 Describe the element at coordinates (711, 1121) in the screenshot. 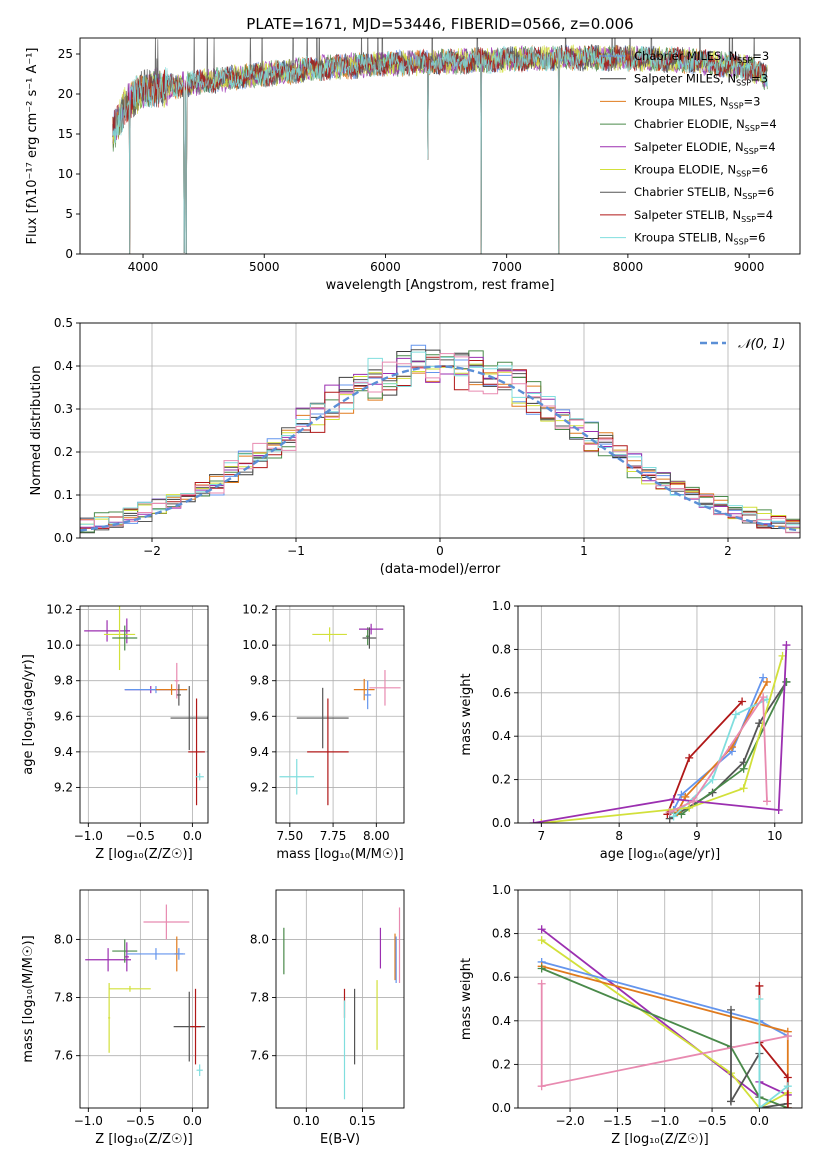

I see `x-tick-label: −0.5` at that location.